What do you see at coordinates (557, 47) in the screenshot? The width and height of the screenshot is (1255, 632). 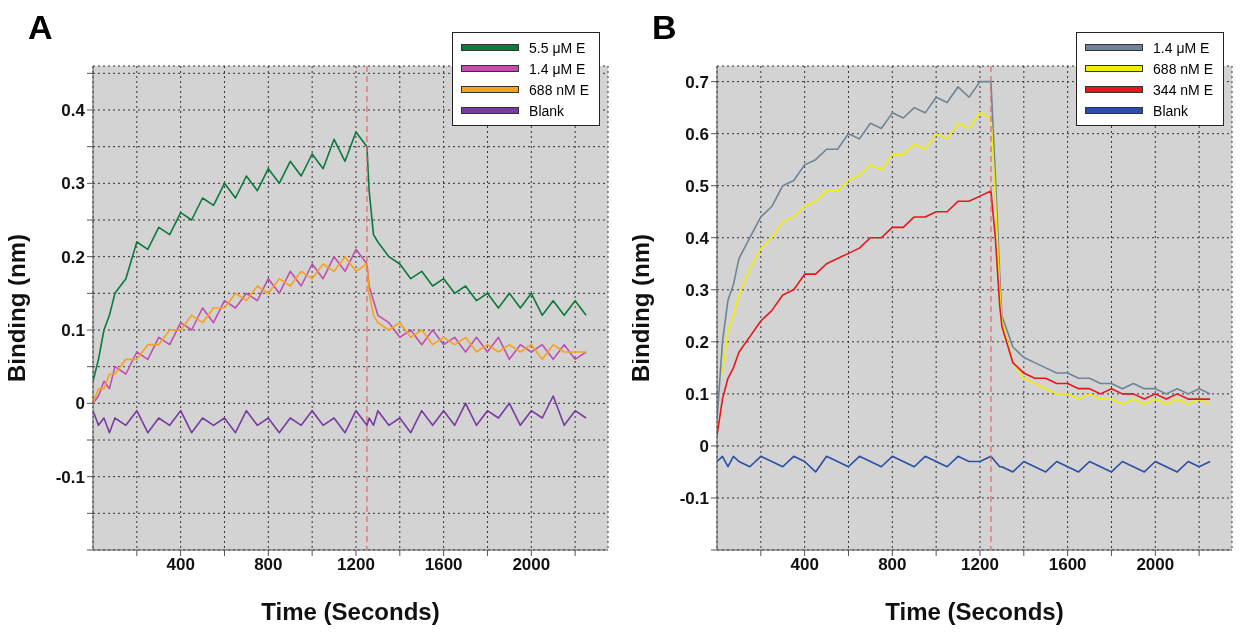 I see `legend-label: 5.5 μM E` at bounding box center [557, 47].